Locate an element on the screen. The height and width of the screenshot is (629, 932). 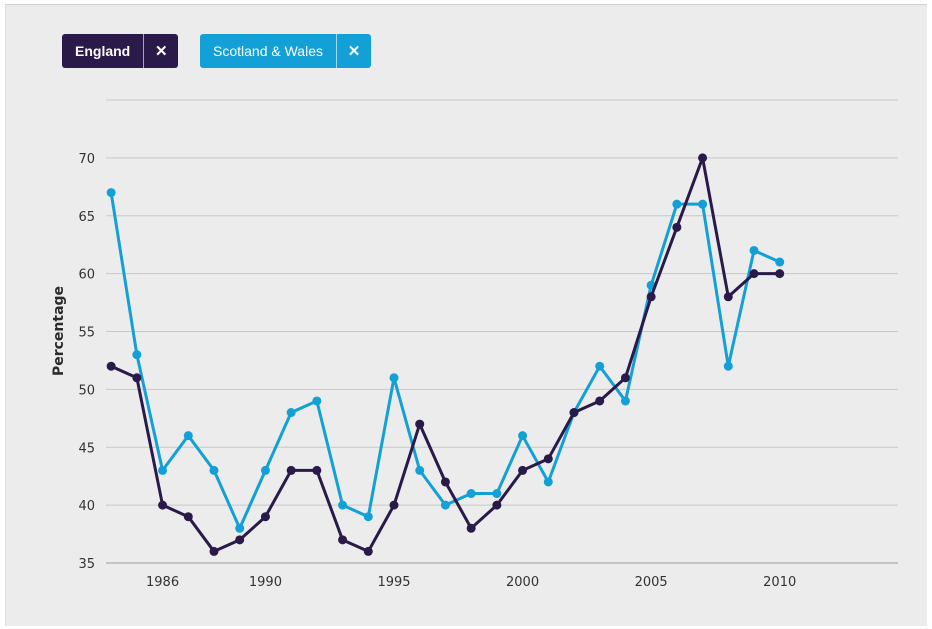
x-tick-label-2010: 2010 is located at coordinates (779, 582).